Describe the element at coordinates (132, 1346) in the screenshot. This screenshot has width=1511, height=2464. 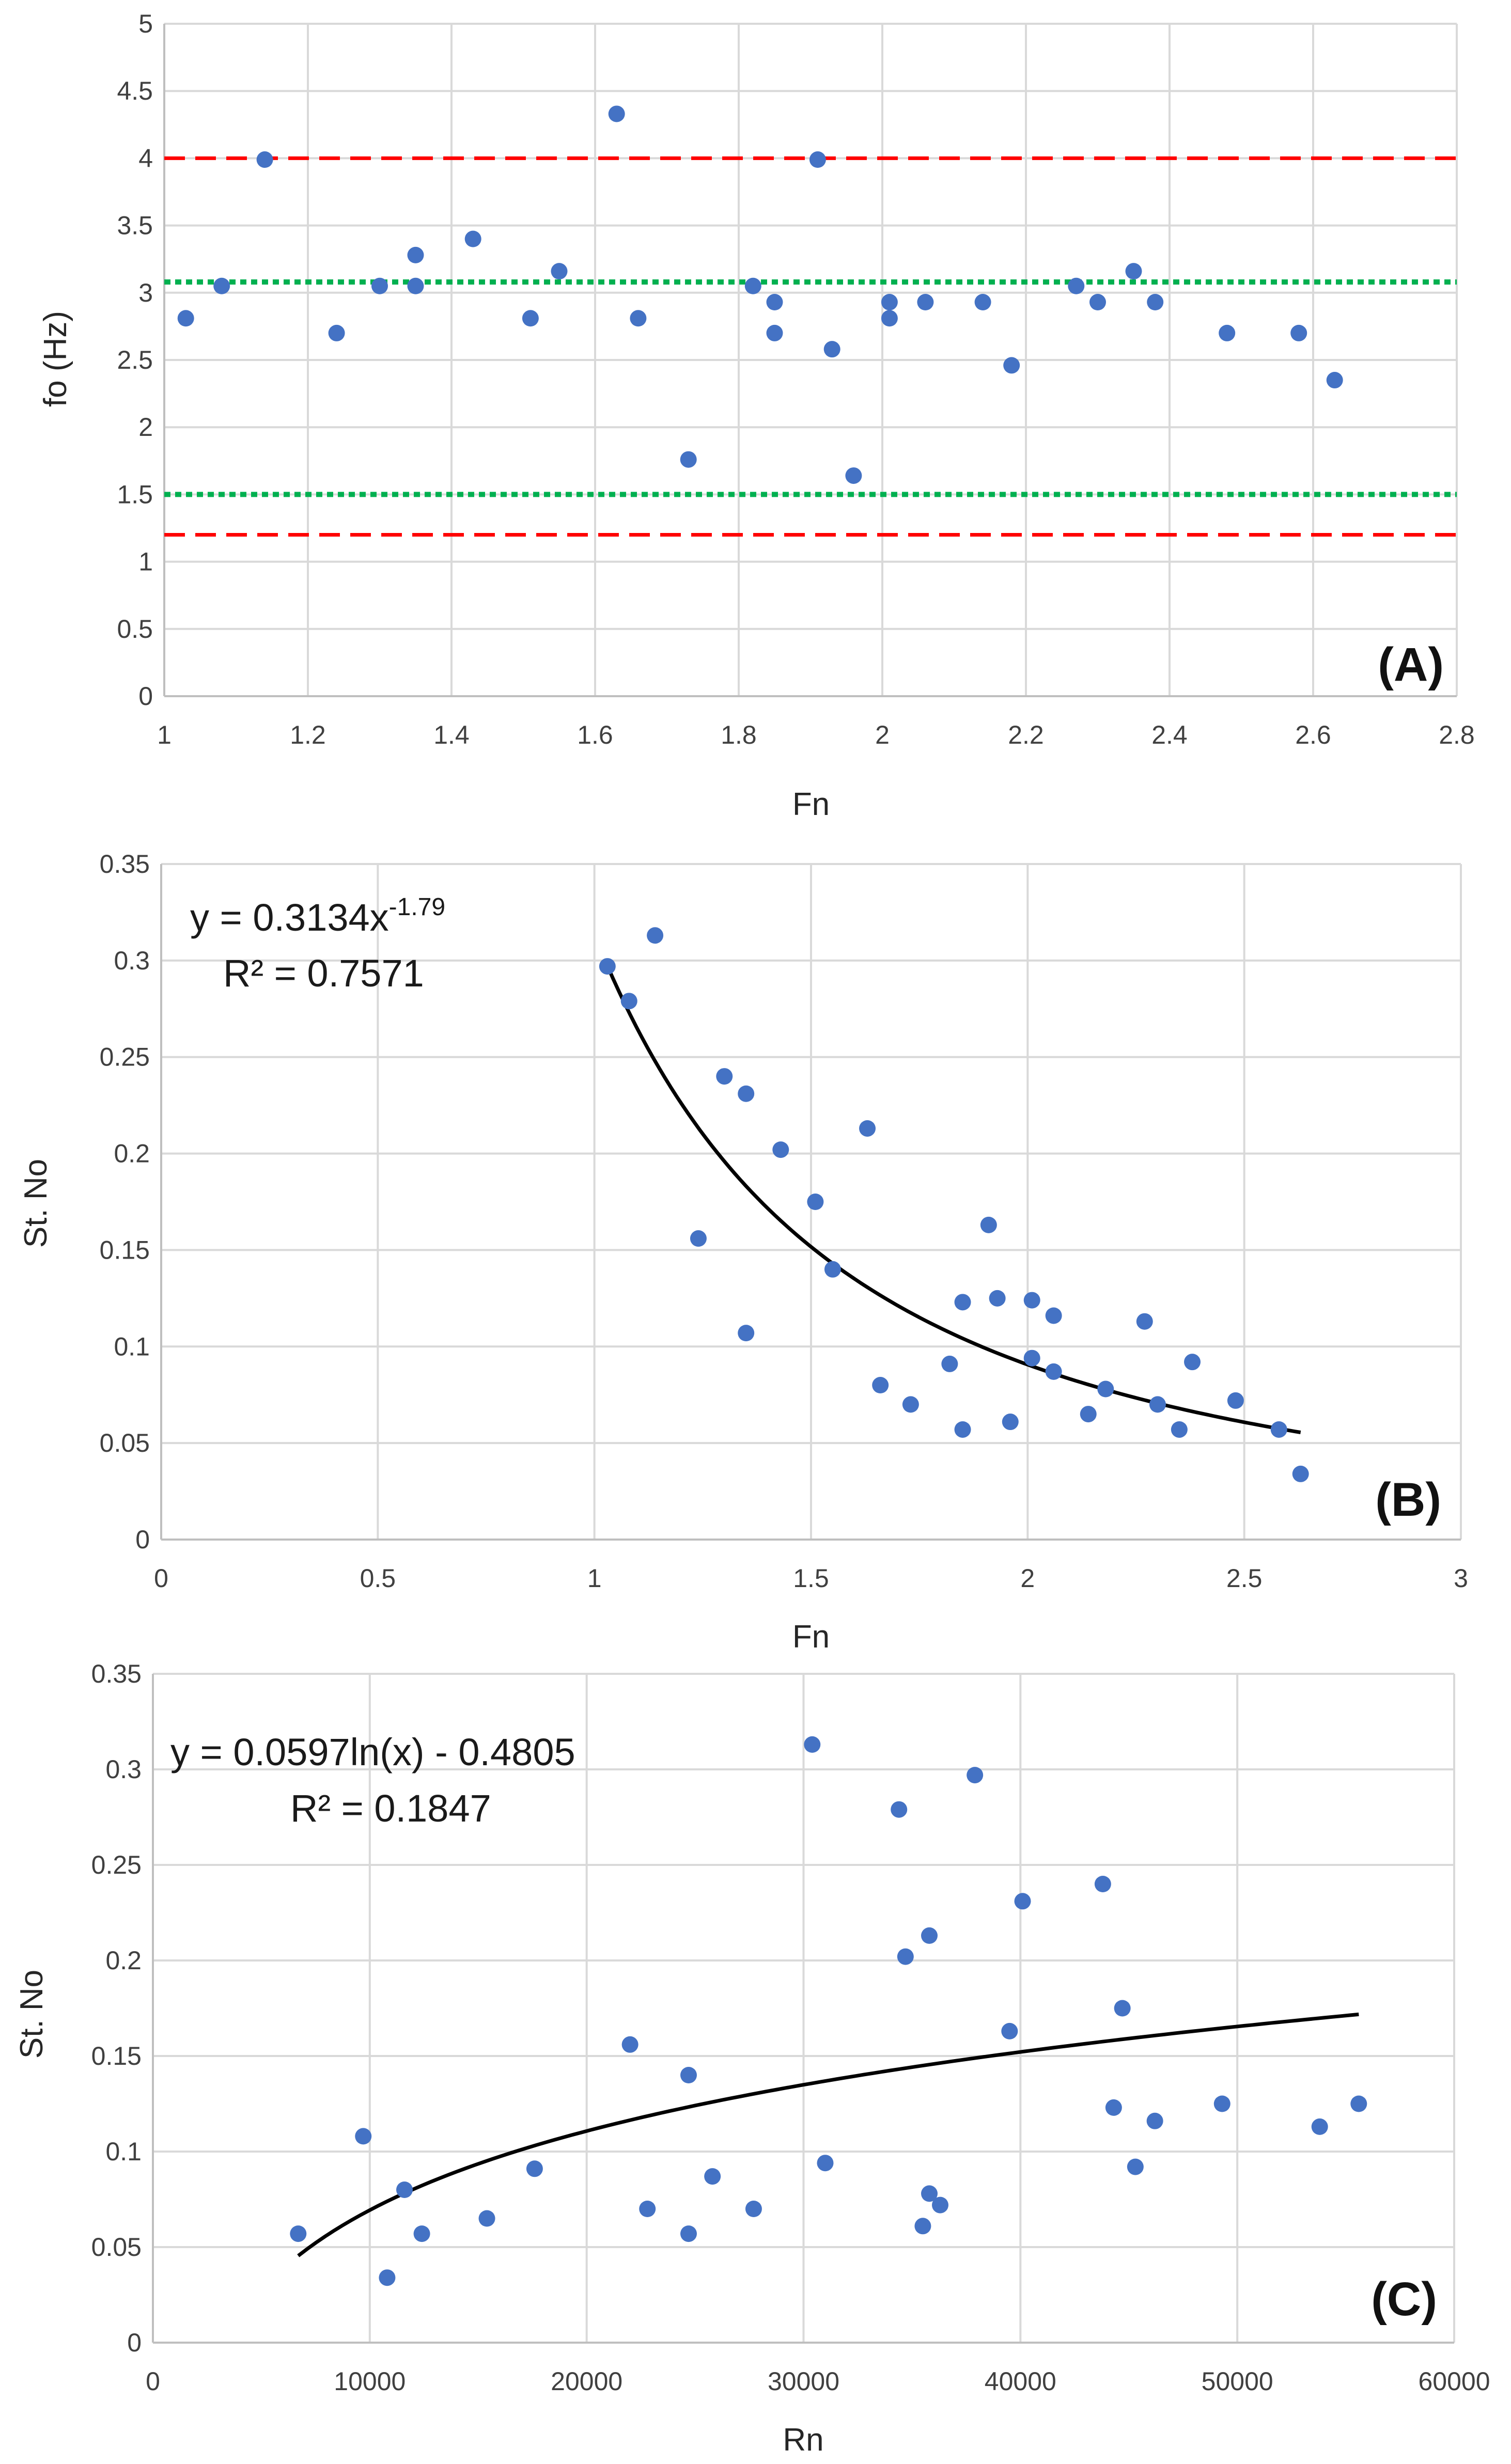
I see `chart-b-y-tick-label: 0.1` at that location.